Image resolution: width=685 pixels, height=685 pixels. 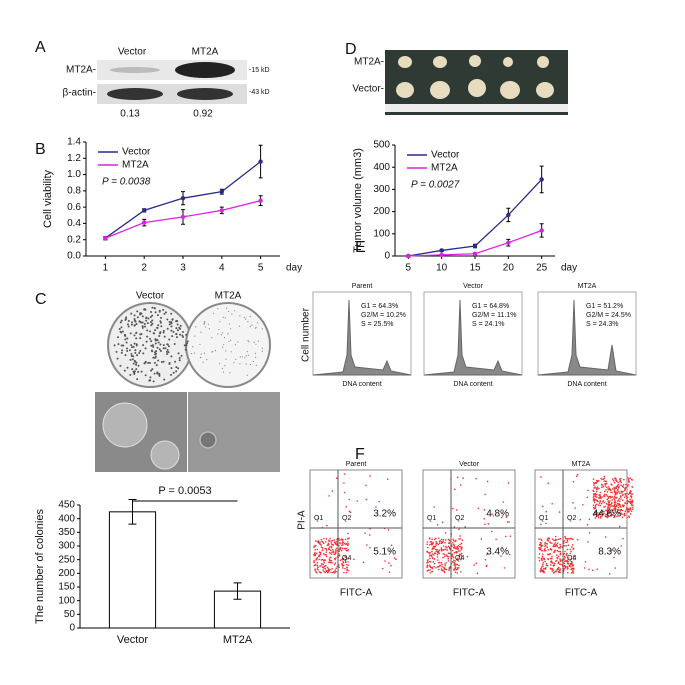 What do you see at coordinates (237, 591) in the screenshot?
I see `error-bar` at bounding box center [237, 591].